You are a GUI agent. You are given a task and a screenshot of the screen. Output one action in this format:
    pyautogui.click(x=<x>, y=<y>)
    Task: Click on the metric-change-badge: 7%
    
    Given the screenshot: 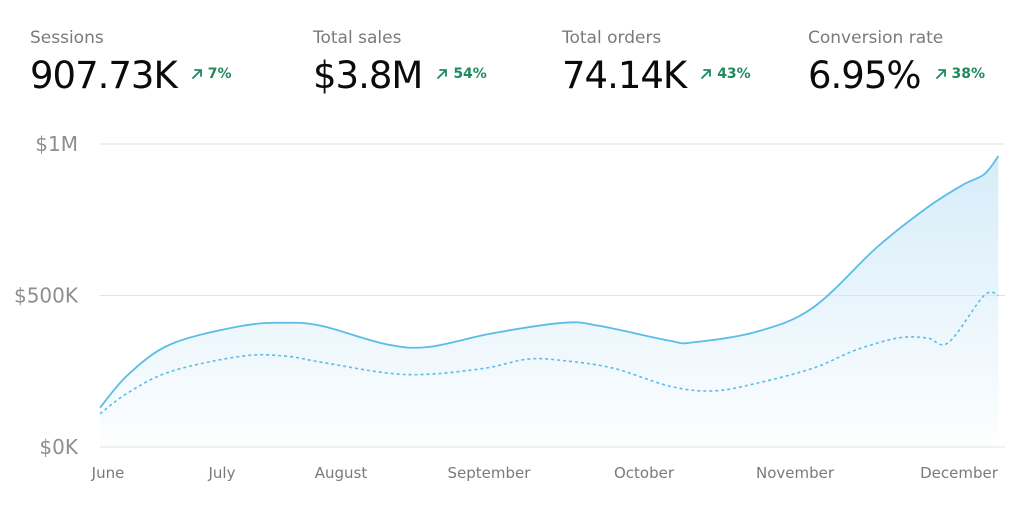 What is the action you would take?
    pyautogui.click(x=211, y=74)
    